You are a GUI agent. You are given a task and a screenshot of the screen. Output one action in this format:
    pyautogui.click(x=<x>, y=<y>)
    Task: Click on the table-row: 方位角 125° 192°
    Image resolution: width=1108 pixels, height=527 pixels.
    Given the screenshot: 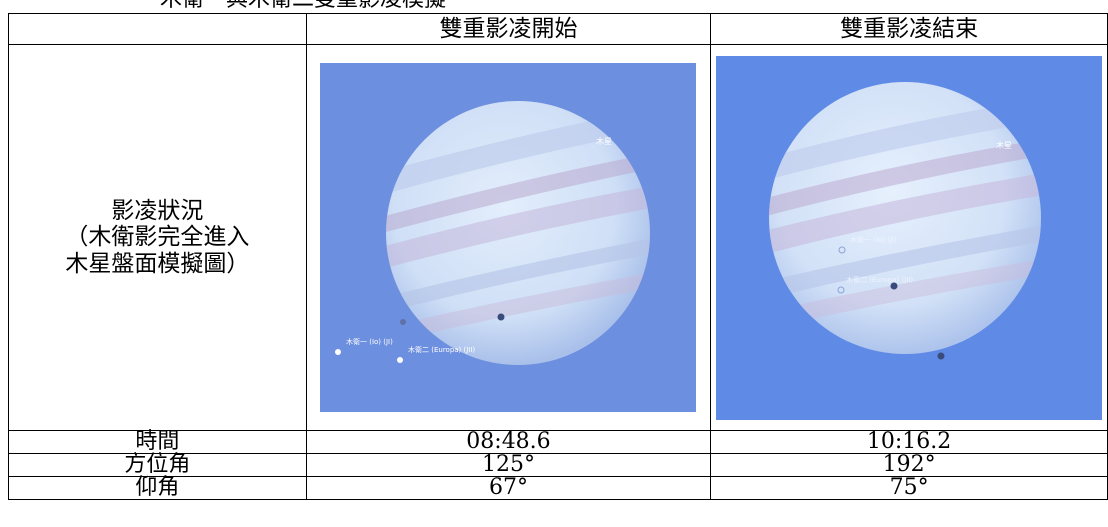 What is the action you would take?
    pyautogui.click(x=558, y=465)
    